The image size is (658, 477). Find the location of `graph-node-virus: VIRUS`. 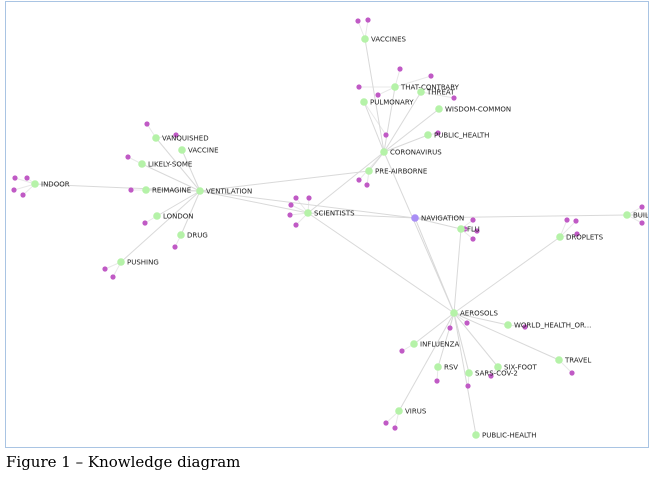

graph-node-virus: VIRUS is located at coordinates (411, 411).